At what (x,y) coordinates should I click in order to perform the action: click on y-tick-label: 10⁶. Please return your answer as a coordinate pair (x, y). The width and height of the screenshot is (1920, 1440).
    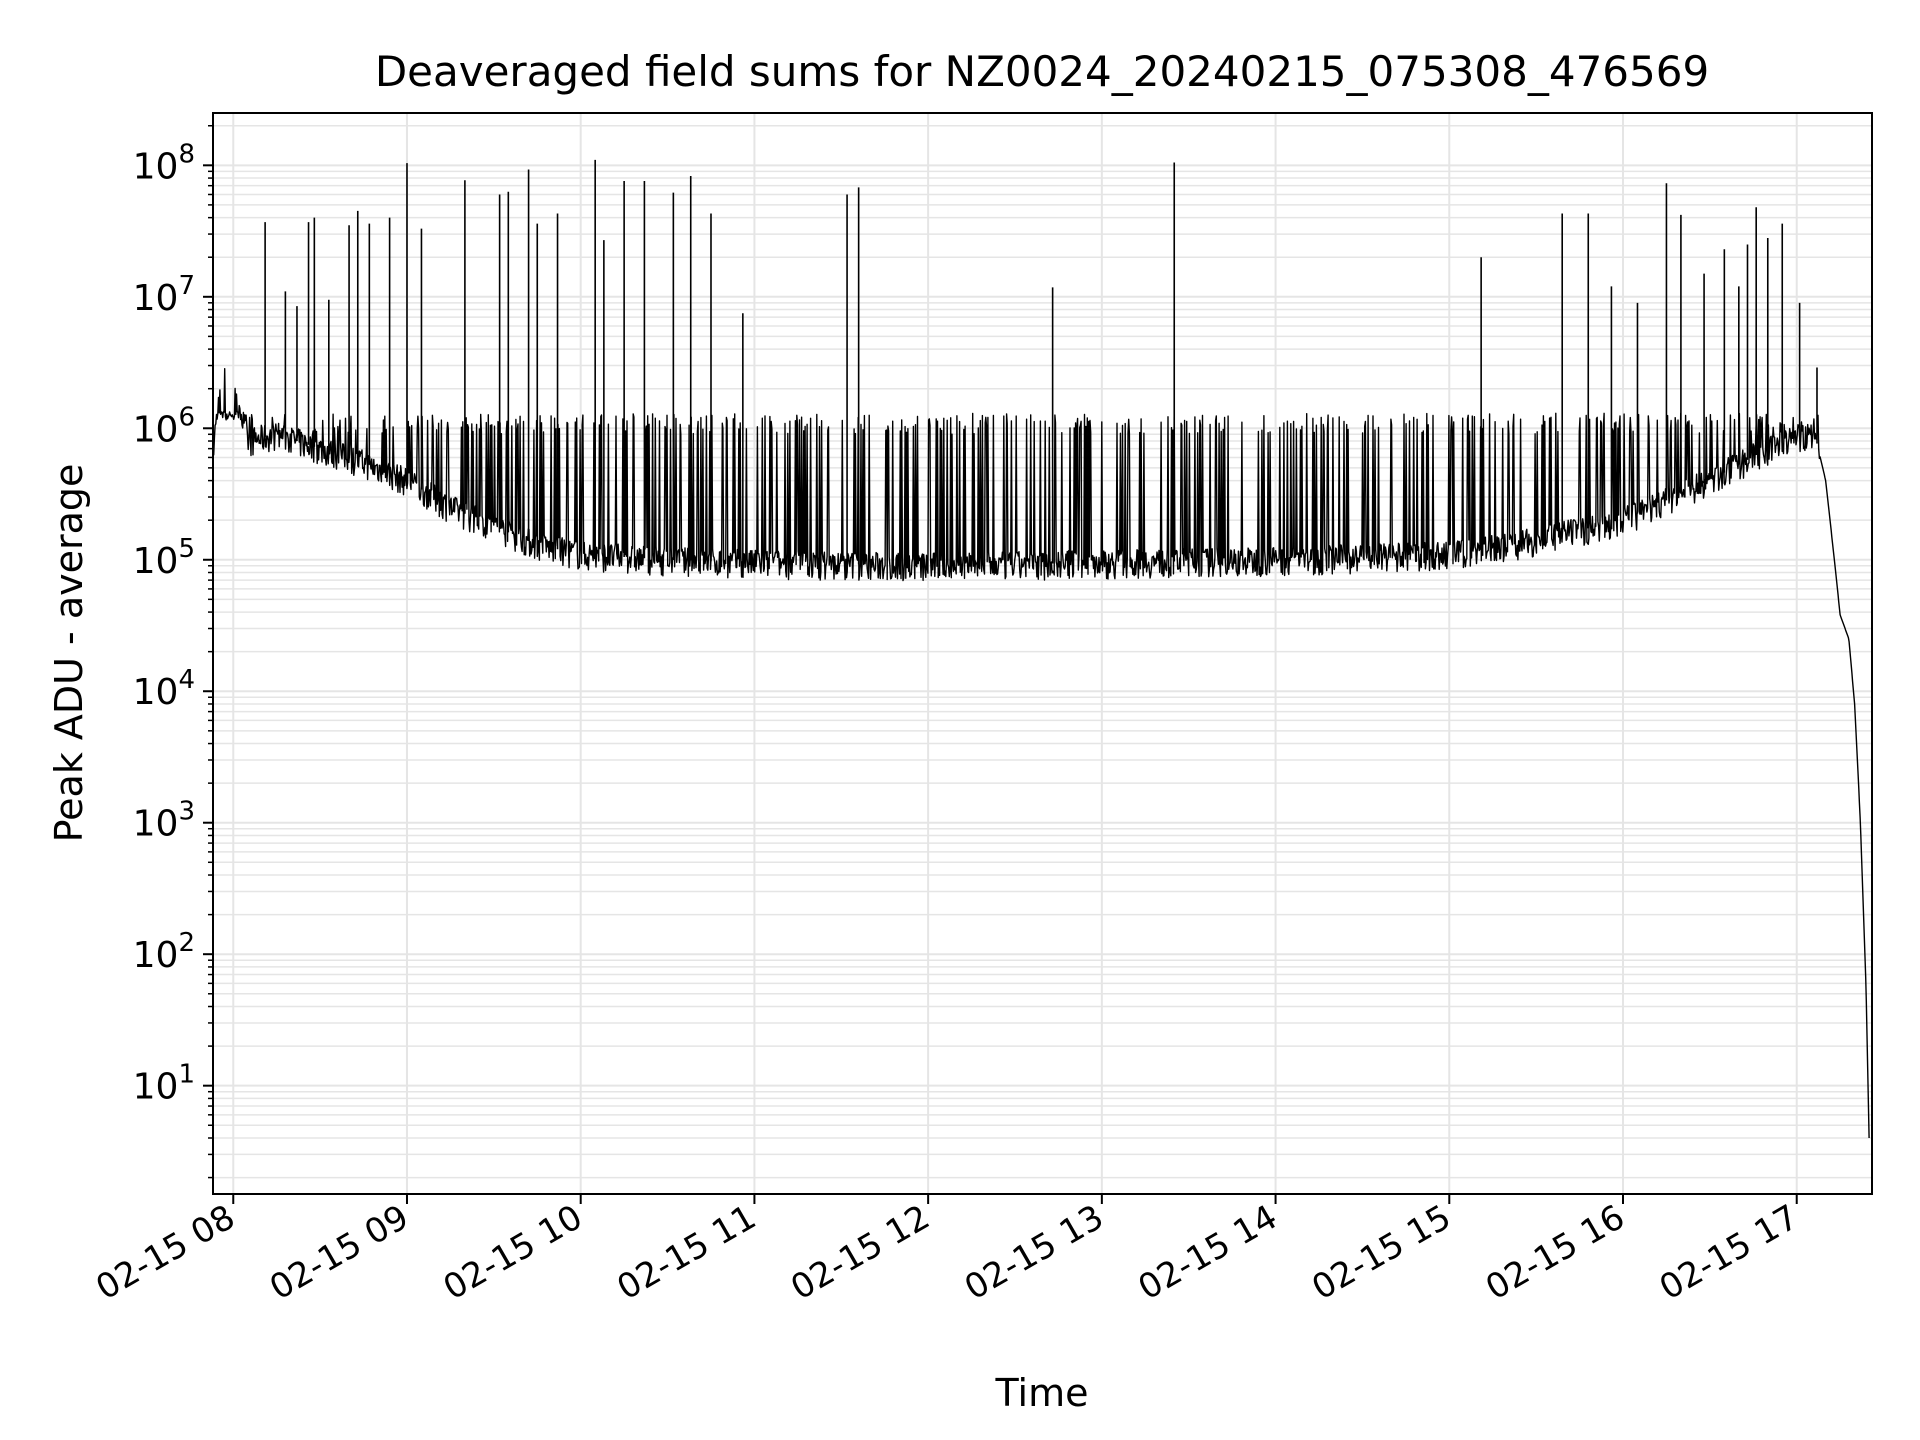
    Looking at the image, I should click on (164, 426).